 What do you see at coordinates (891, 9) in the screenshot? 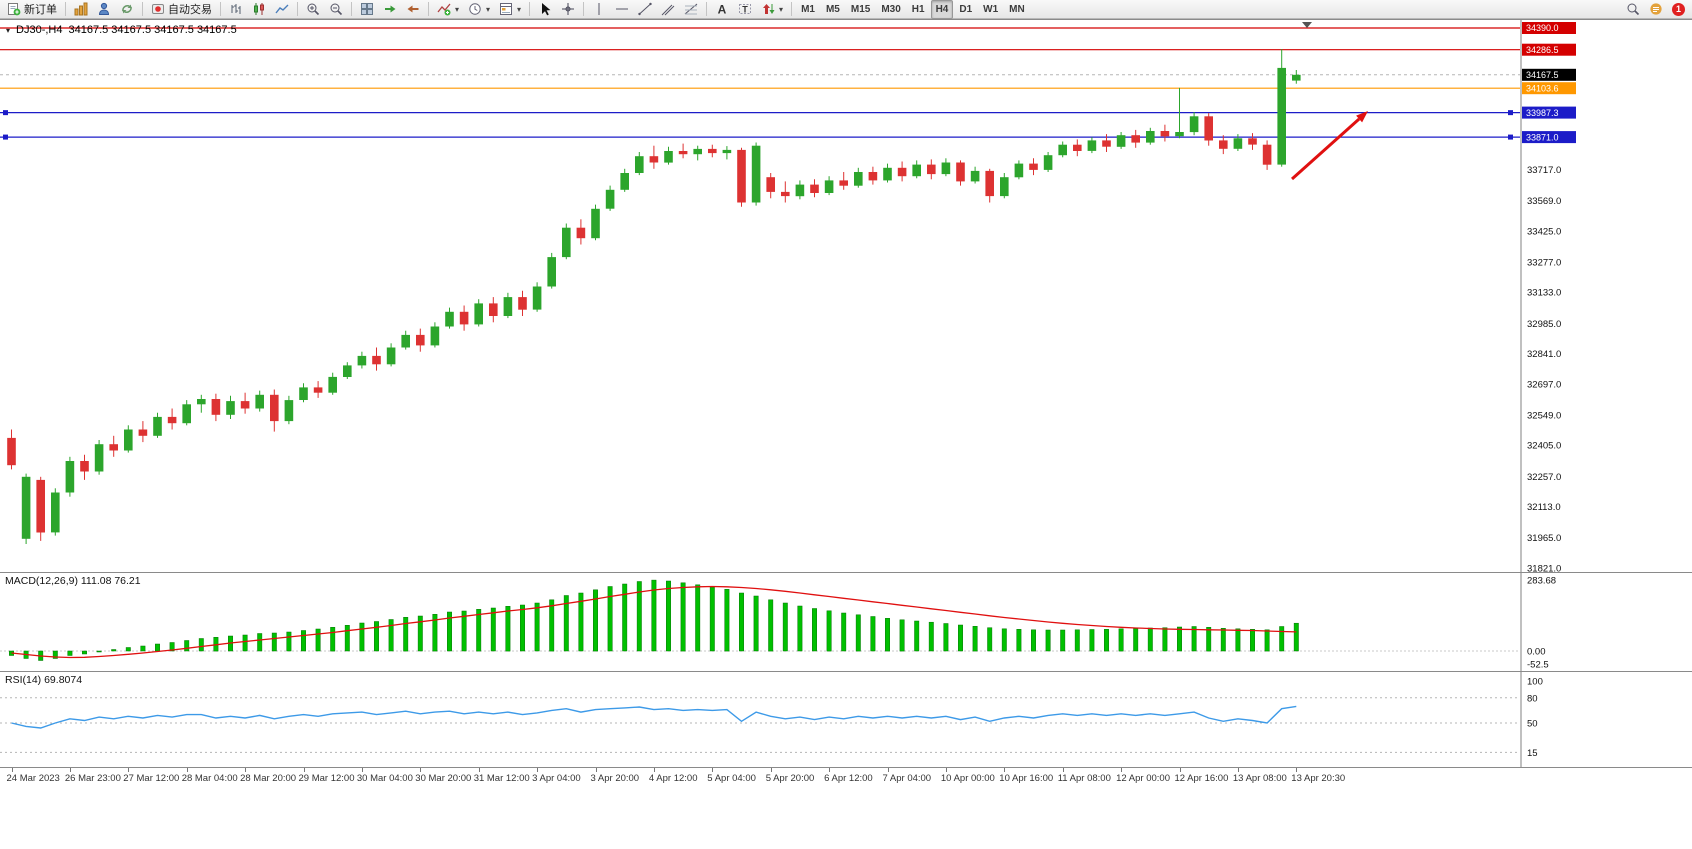
I see `timeframe-button-m30: M30` at bounding box center [891, 9].